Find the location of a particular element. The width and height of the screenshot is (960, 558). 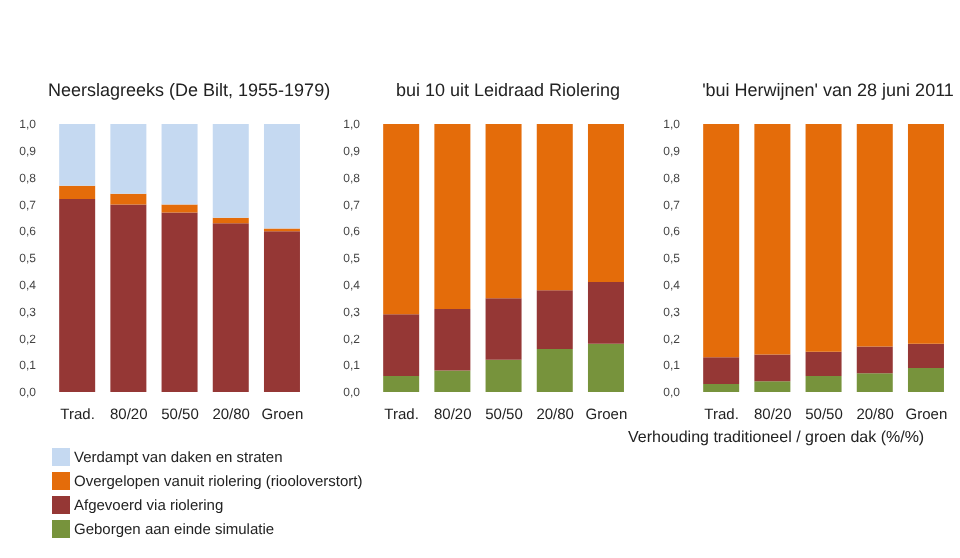

chart-title: bui 10 uit Leidraad Riolering is located at coordinates (508, 90).